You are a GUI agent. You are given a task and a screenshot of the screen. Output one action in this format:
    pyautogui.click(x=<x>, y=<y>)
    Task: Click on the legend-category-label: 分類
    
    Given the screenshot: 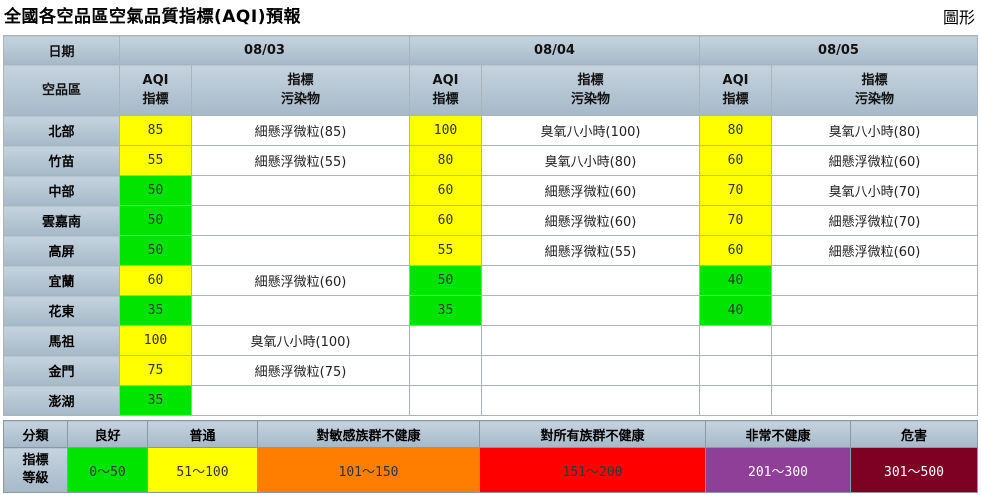 What is the action you would take?
    pyautogui.click(x=35, y=434)
    